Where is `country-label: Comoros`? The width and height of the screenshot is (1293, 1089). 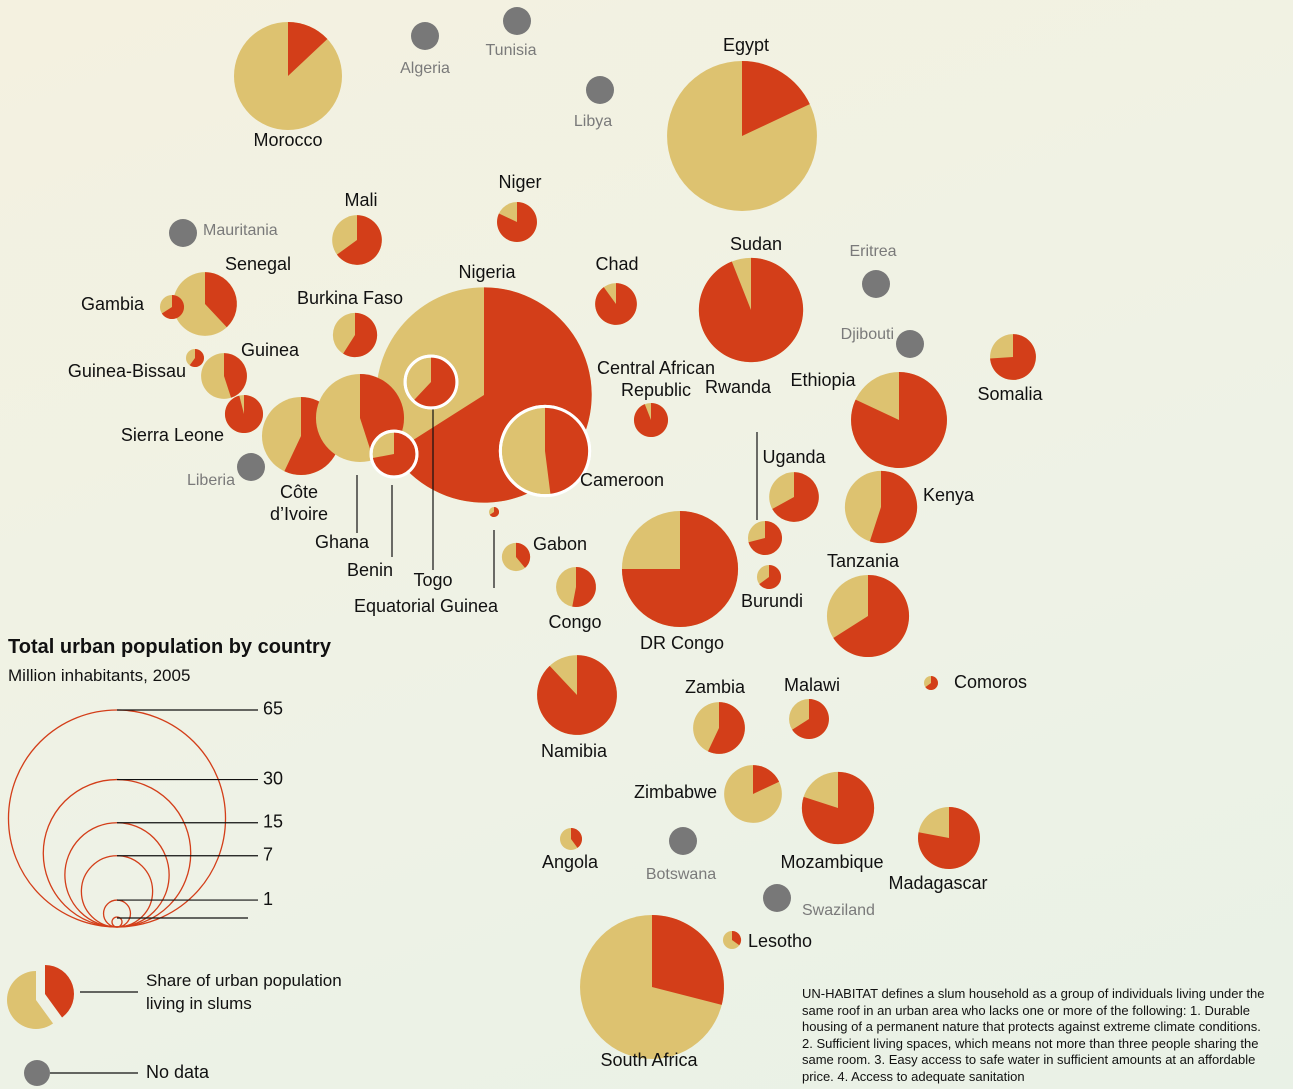
country-label: Comoros is located at coordinates (990, 682).